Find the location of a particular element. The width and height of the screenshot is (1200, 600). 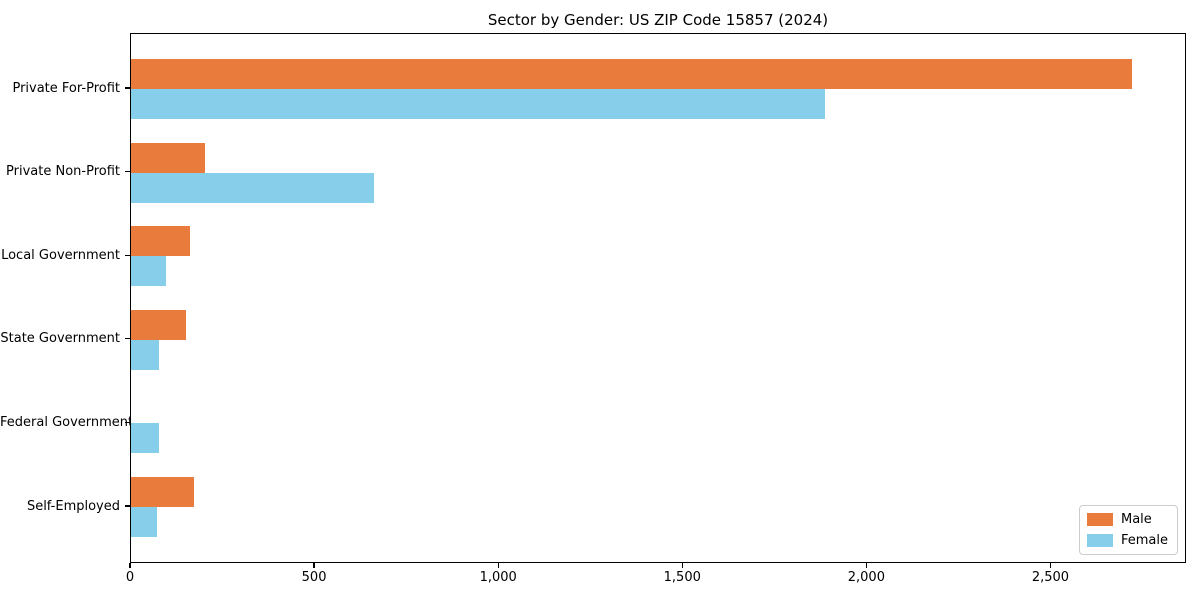

legend-entry-female: Female is located at coordinates (1127, 540).